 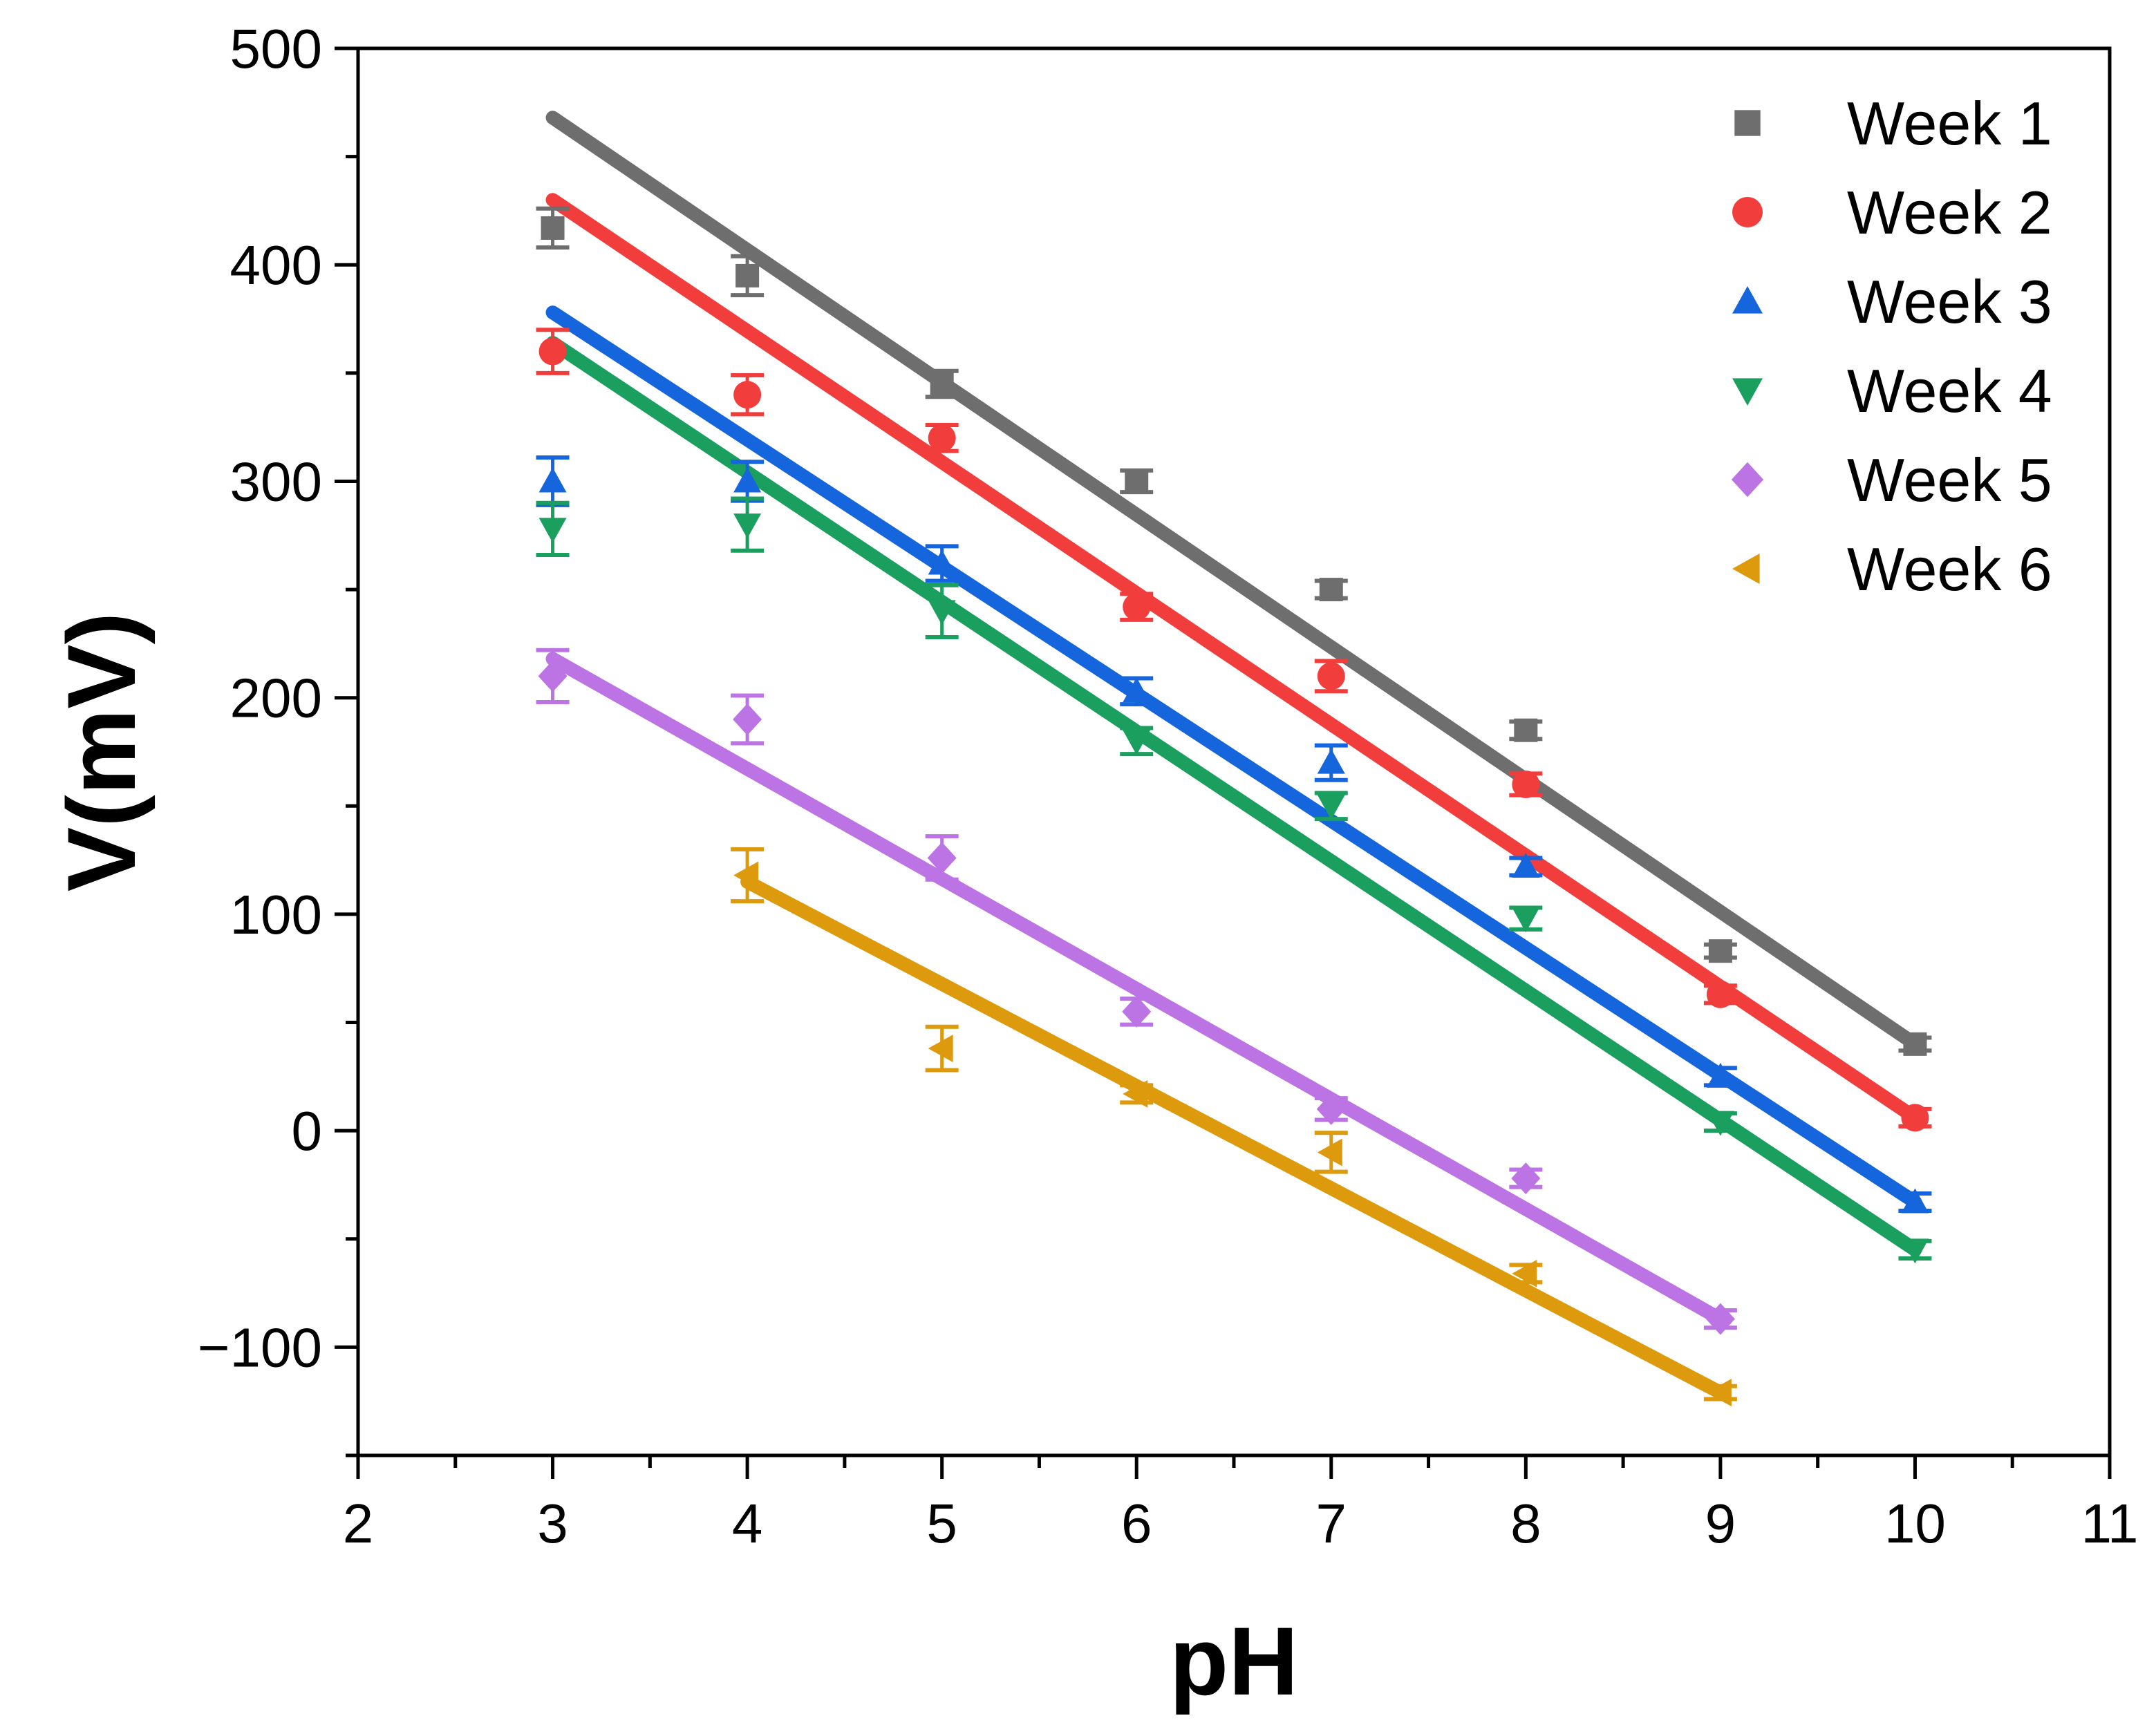 What do you see at coordinates (307, 1131) in the screenshot?
I see `y-tick-label: 0` at bounding box center [307, 1131].